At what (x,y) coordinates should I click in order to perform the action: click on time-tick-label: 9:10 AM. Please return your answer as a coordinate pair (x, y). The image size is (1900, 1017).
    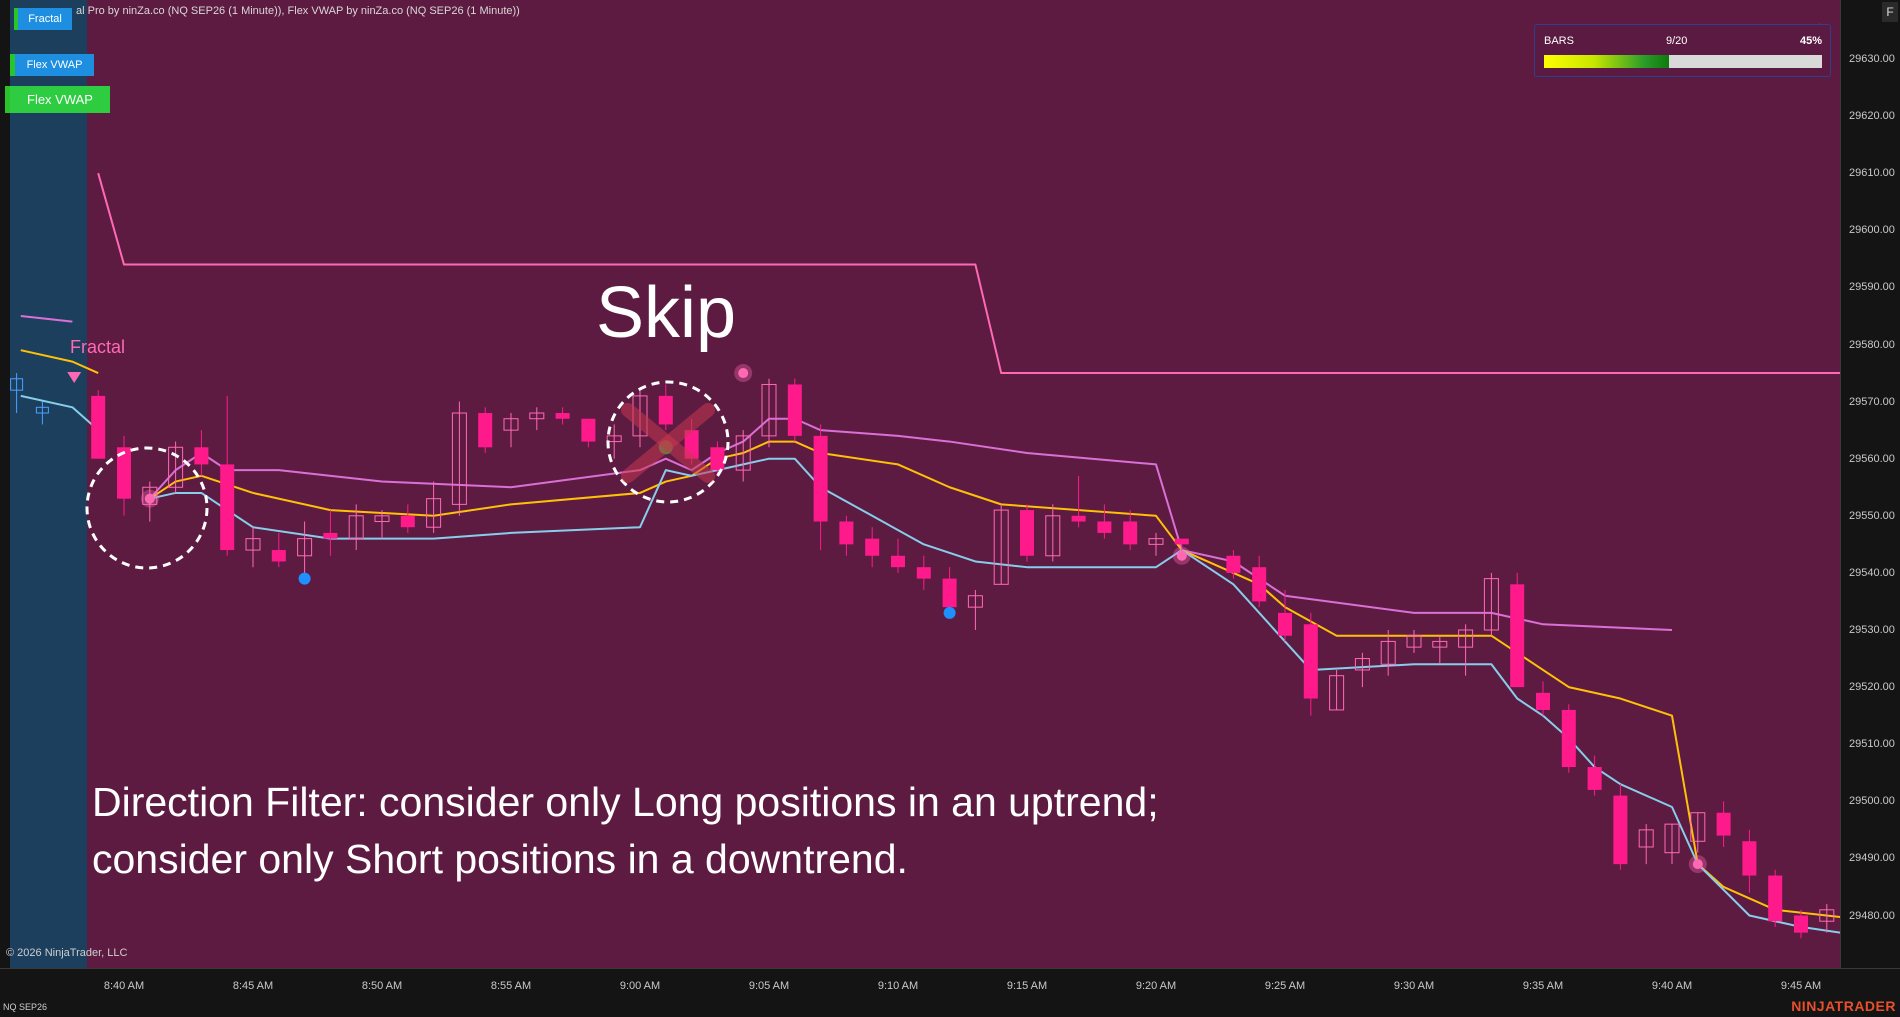
    Looking at the image, I should click on (898, 986).